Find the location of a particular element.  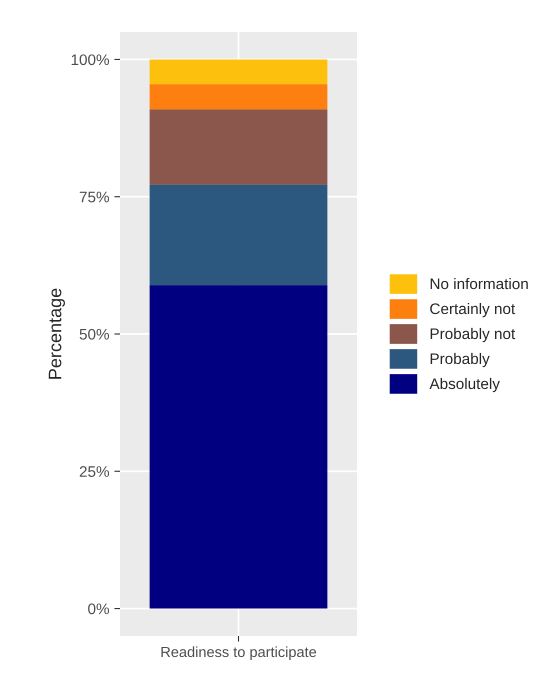

y-tick-label: 25% is located at coordinates (95, 471).